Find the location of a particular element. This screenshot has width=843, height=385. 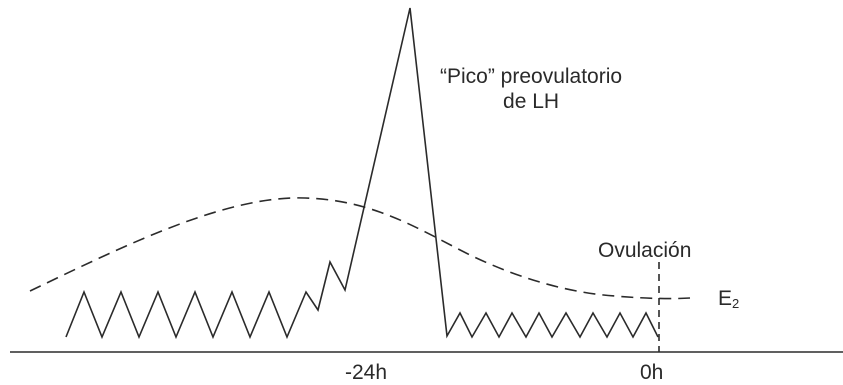

lh-peak-label-line1: “Pico” preovulatorio is located at coordinates (531, 76).